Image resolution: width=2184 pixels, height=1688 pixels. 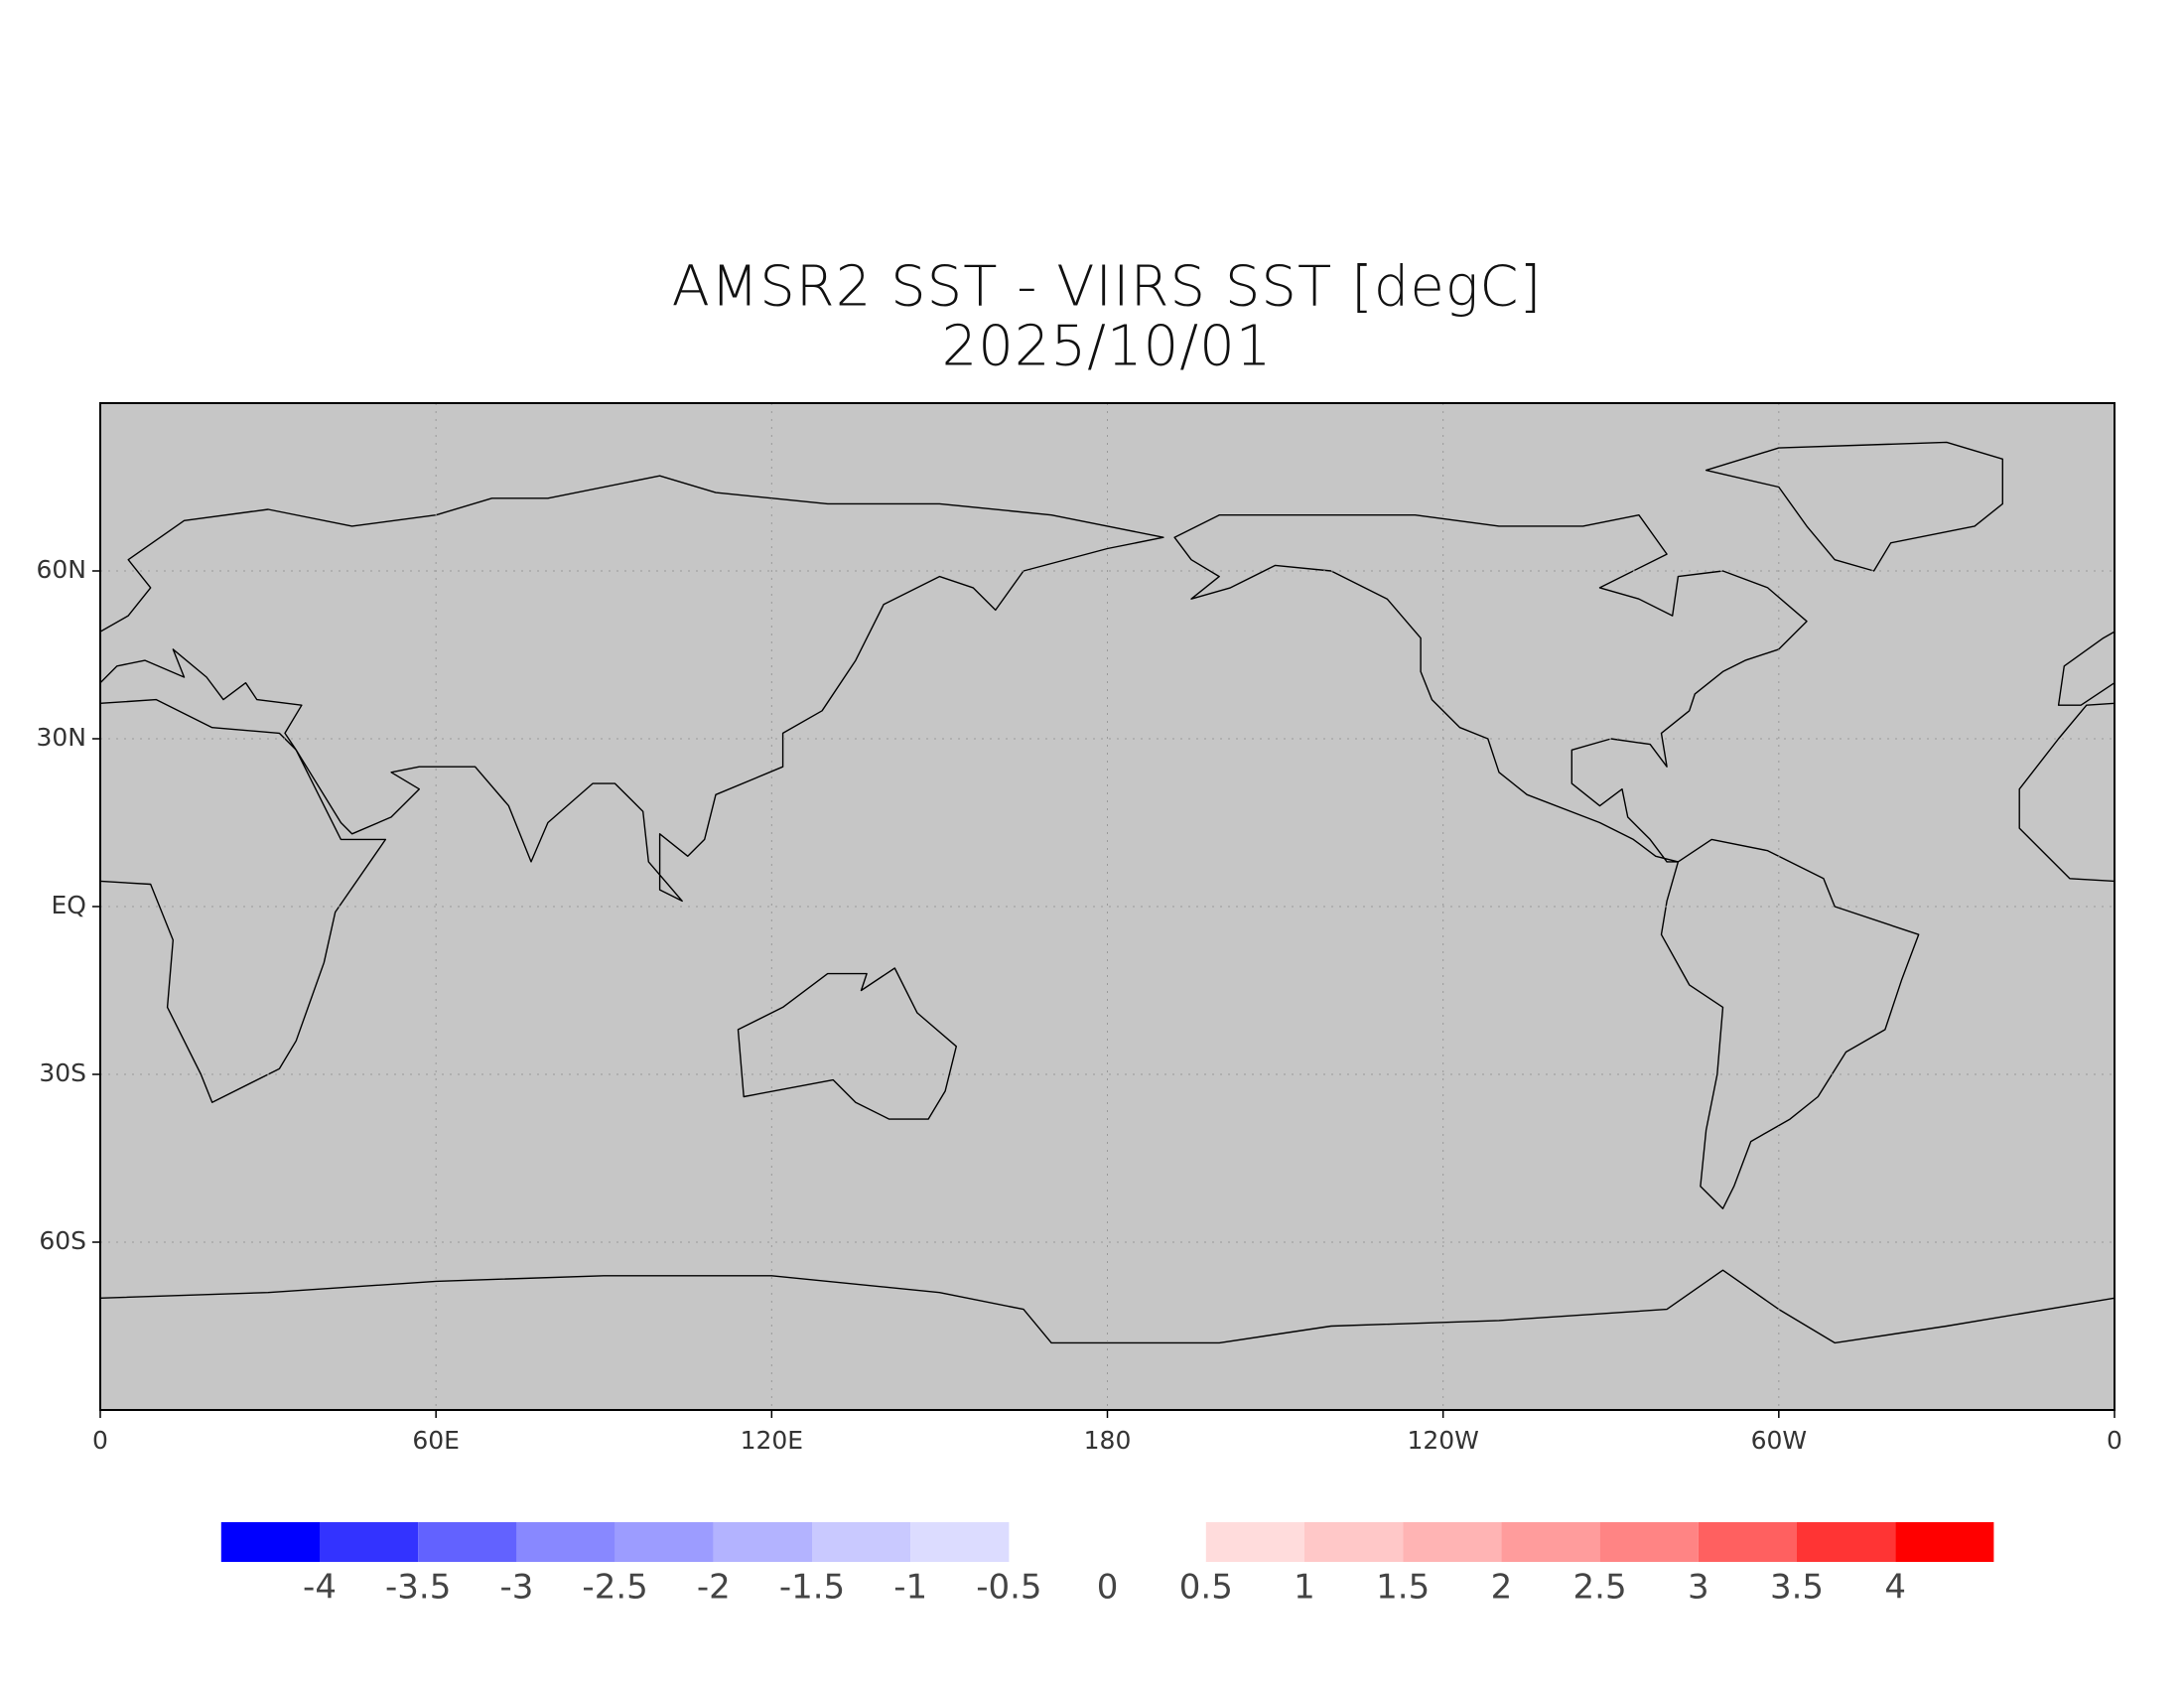 I want to click on x-tick-label: 60W, so click(x=1779, y=1440).